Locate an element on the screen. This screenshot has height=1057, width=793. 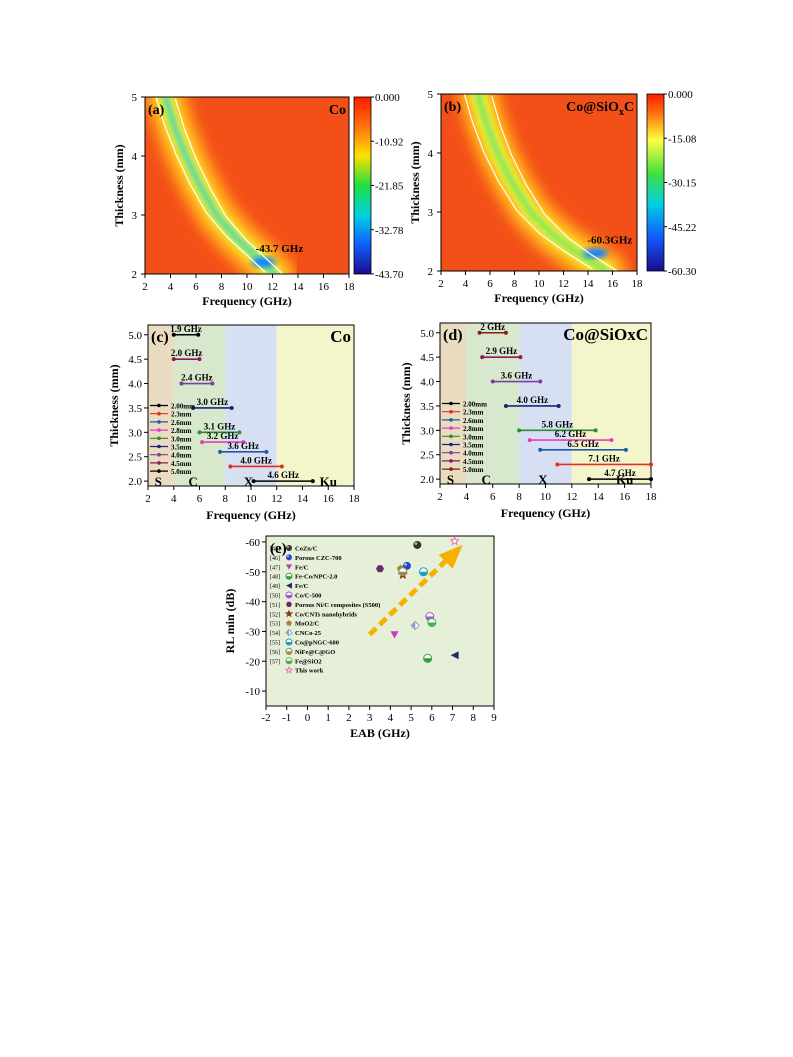
legend-label: Porous CZC-700 is located at coordinates (318, 558).